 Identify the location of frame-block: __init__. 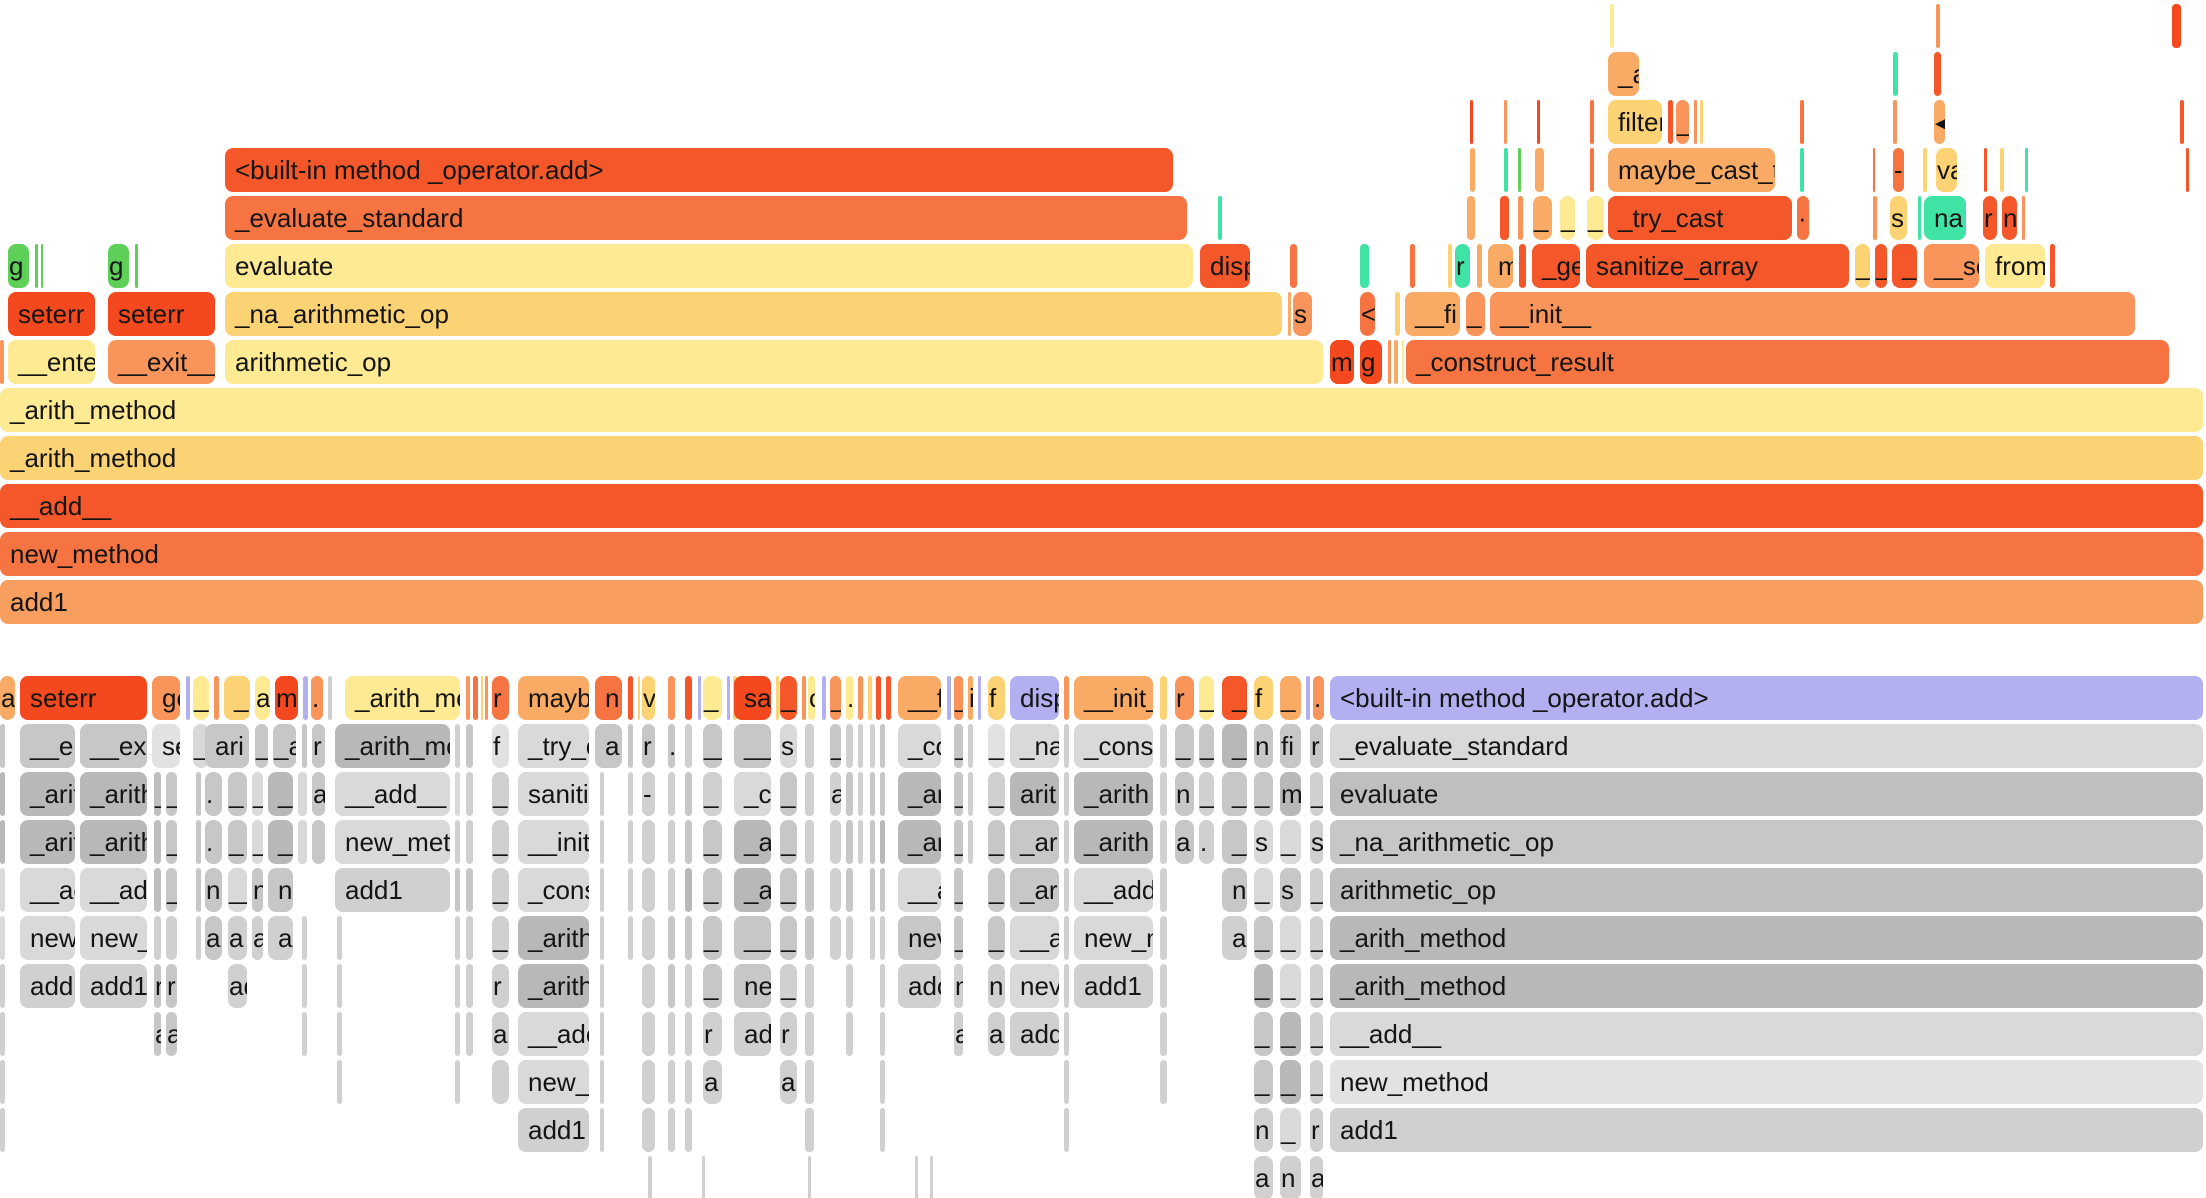
(1812, 314).